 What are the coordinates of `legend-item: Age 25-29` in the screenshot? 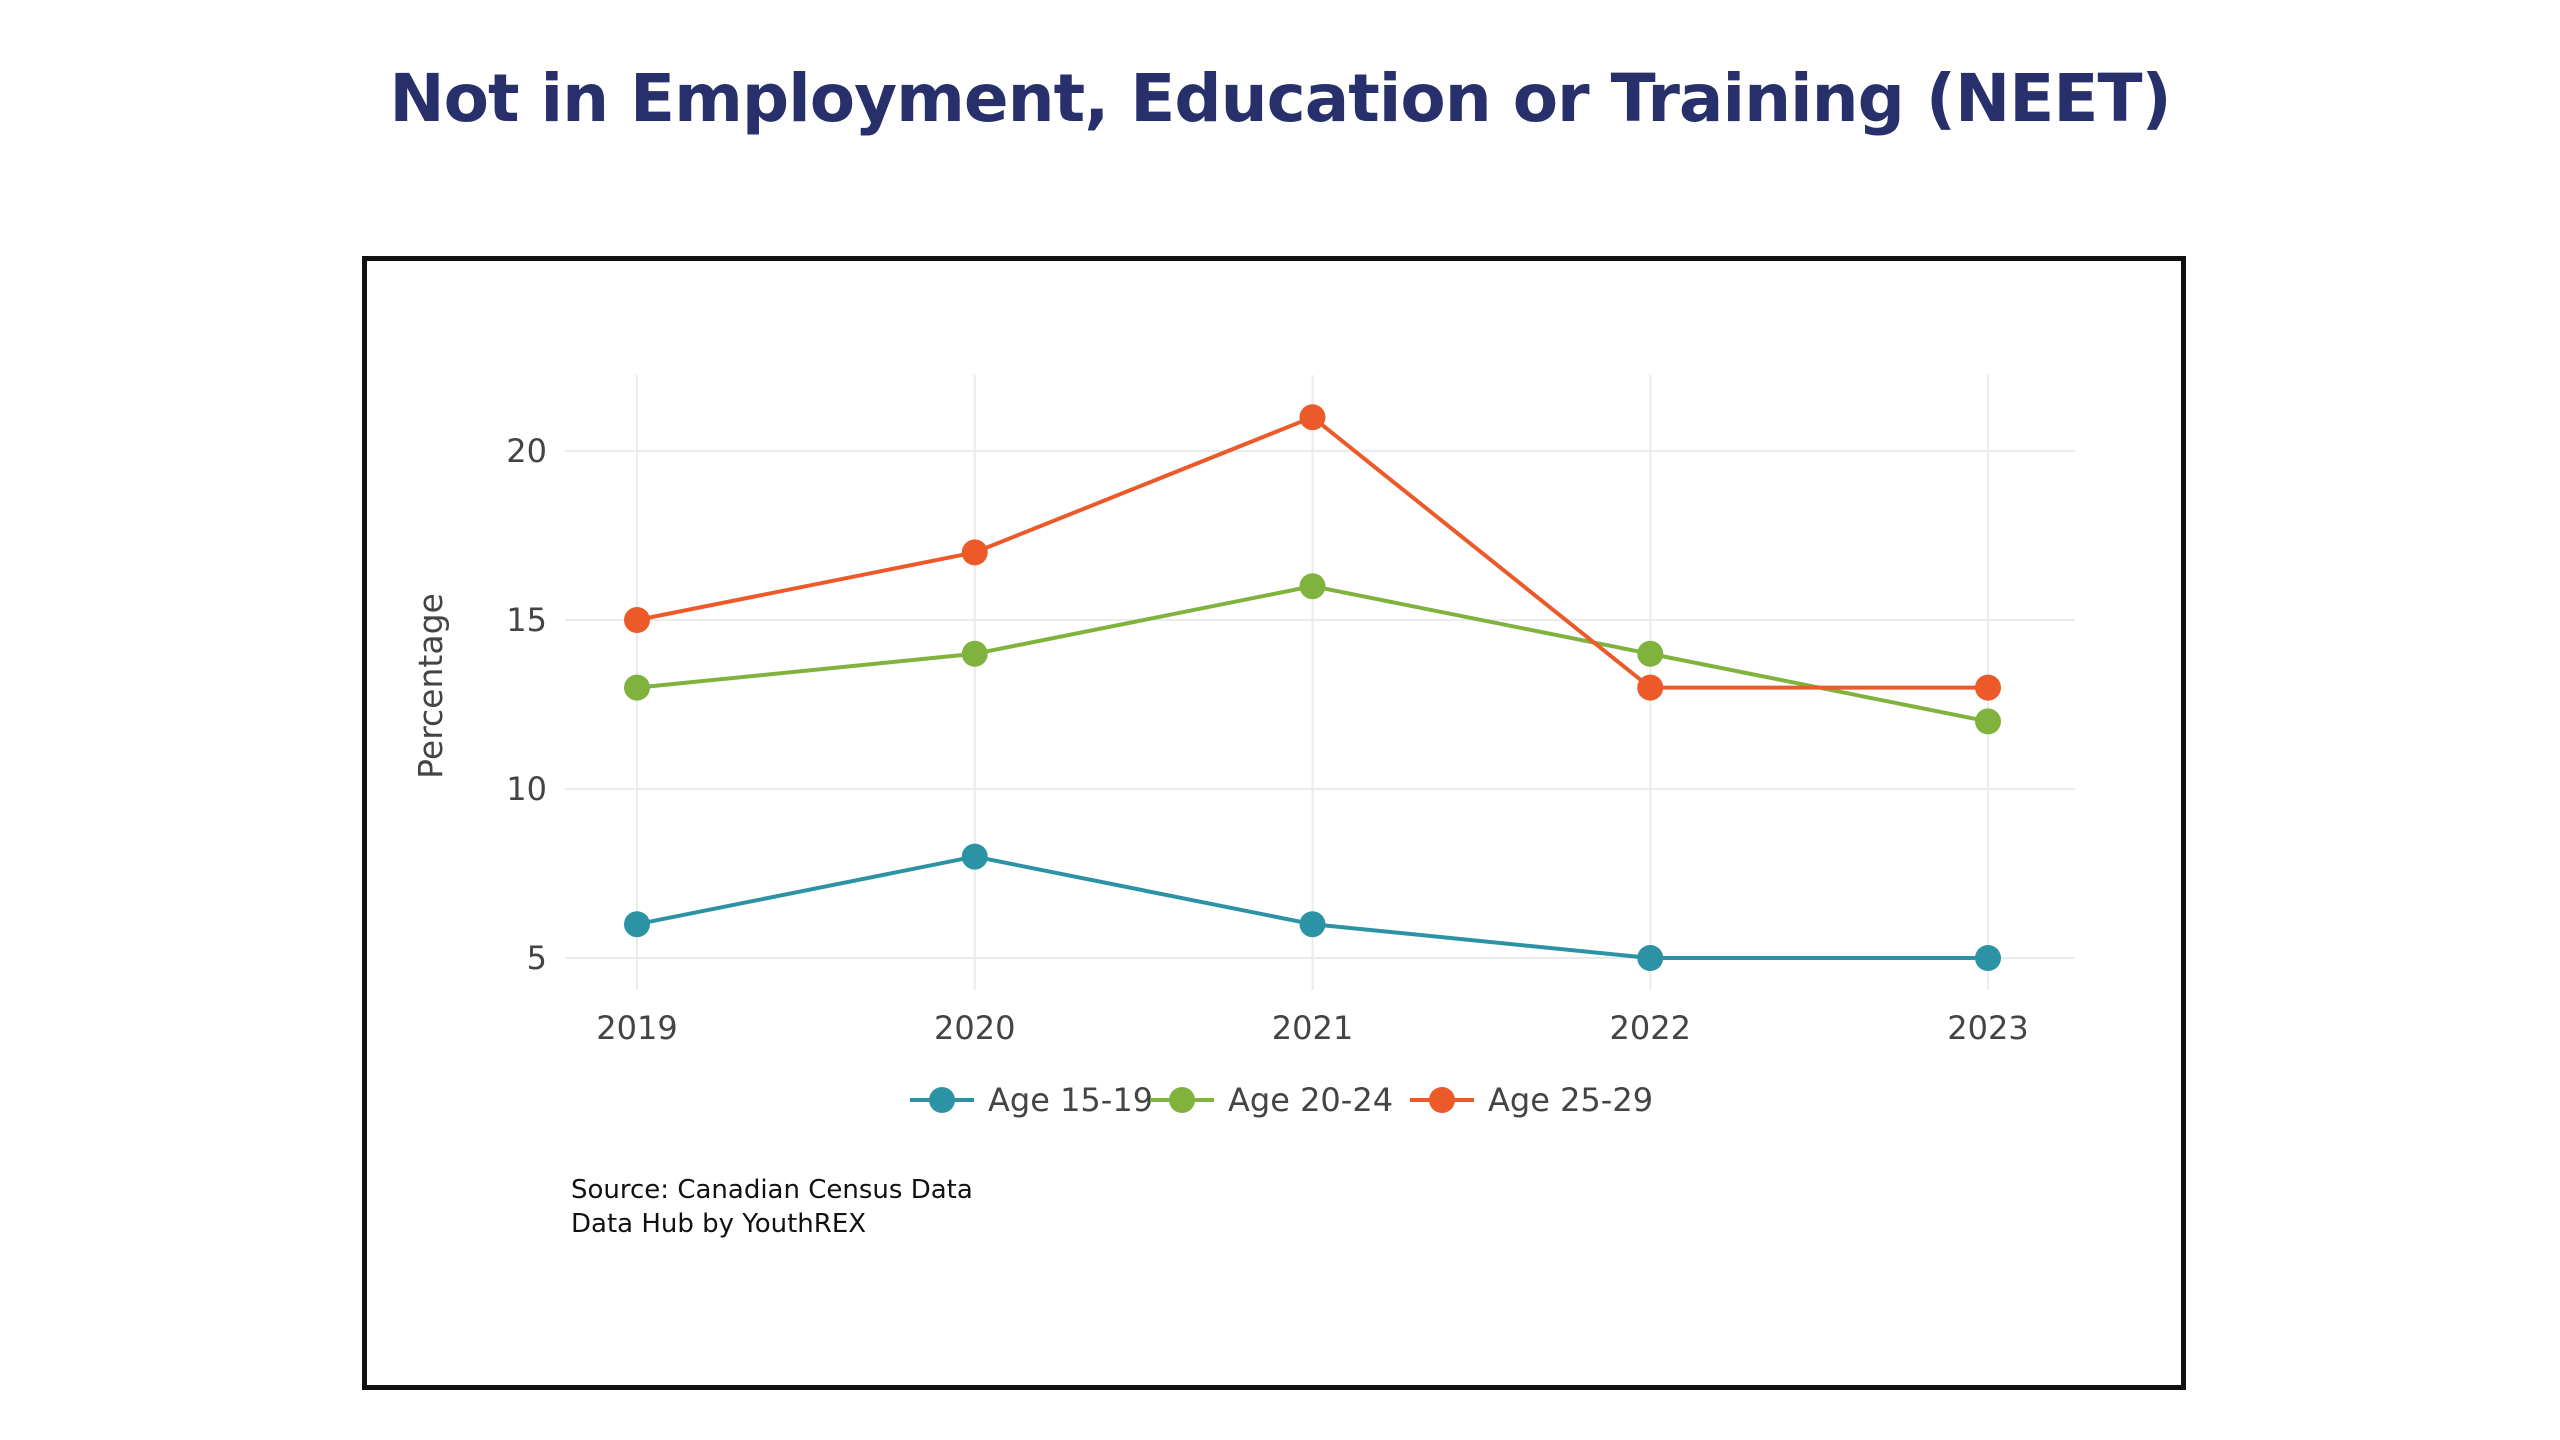 It's located at (1531, 1100).